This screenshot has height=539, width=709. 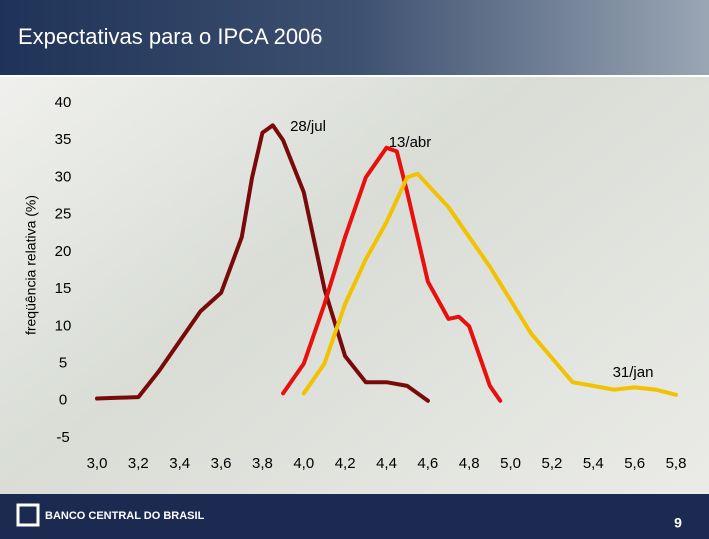 I want to click on y-tick-label: -5, so click(x=62, y=437).